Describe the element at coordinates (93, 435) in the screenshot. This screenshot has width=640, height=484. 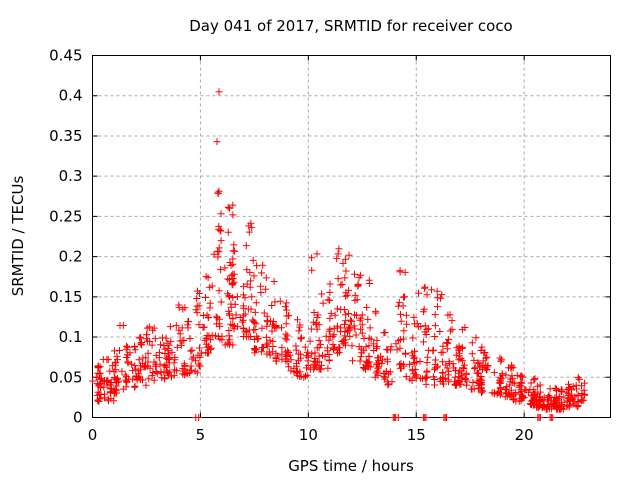
I see `x-tick-label: 0` at that location.